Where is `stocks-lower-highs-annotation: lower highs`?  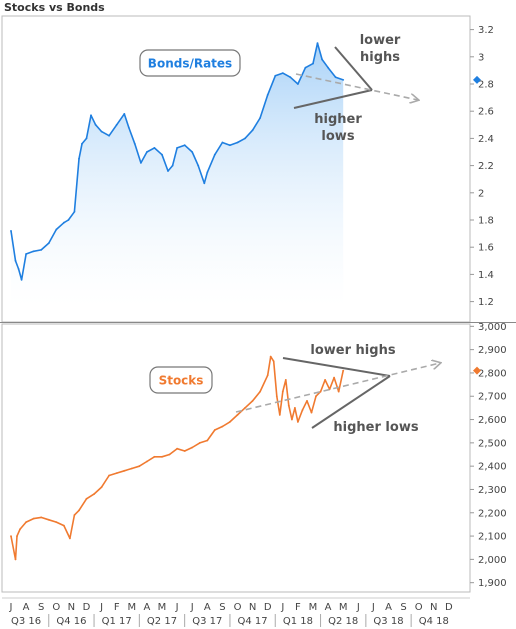
stocks-lower-highs-annotation: lower highs is located at coordinates (352, 350).